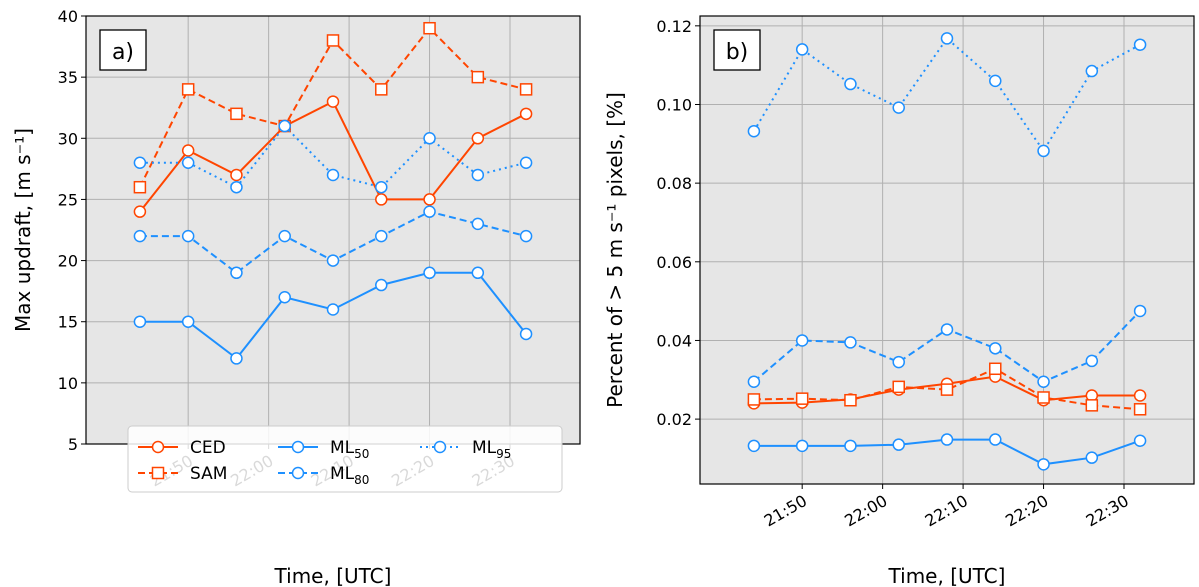  What do you see at coordinates (785, 511) in the screenshot?
I see `x-tick-label: 21:50` at bounding box center [785, 511].